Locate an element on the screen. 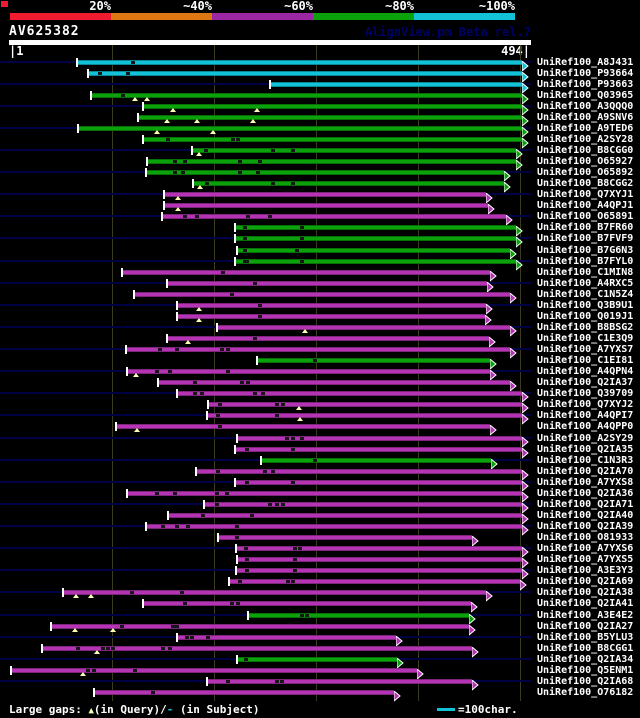 The width and height of the screenshot is (640, 718). hit-label: UniRef100_B8CGG2 is located at coordinates (585, 183).